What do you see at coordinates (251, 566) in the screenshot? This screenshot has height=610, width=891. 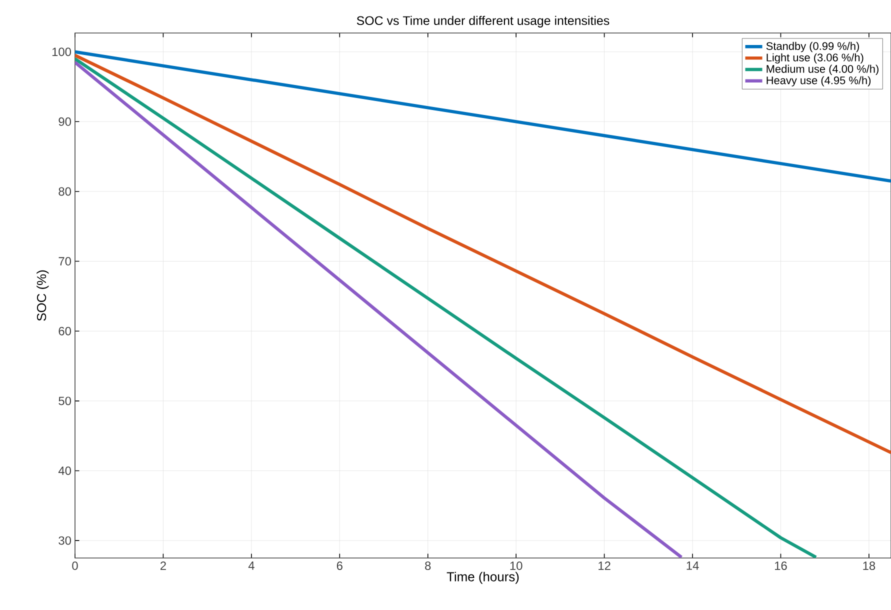 I see `x-tick-label: 4` at bounding box center [251, 566].